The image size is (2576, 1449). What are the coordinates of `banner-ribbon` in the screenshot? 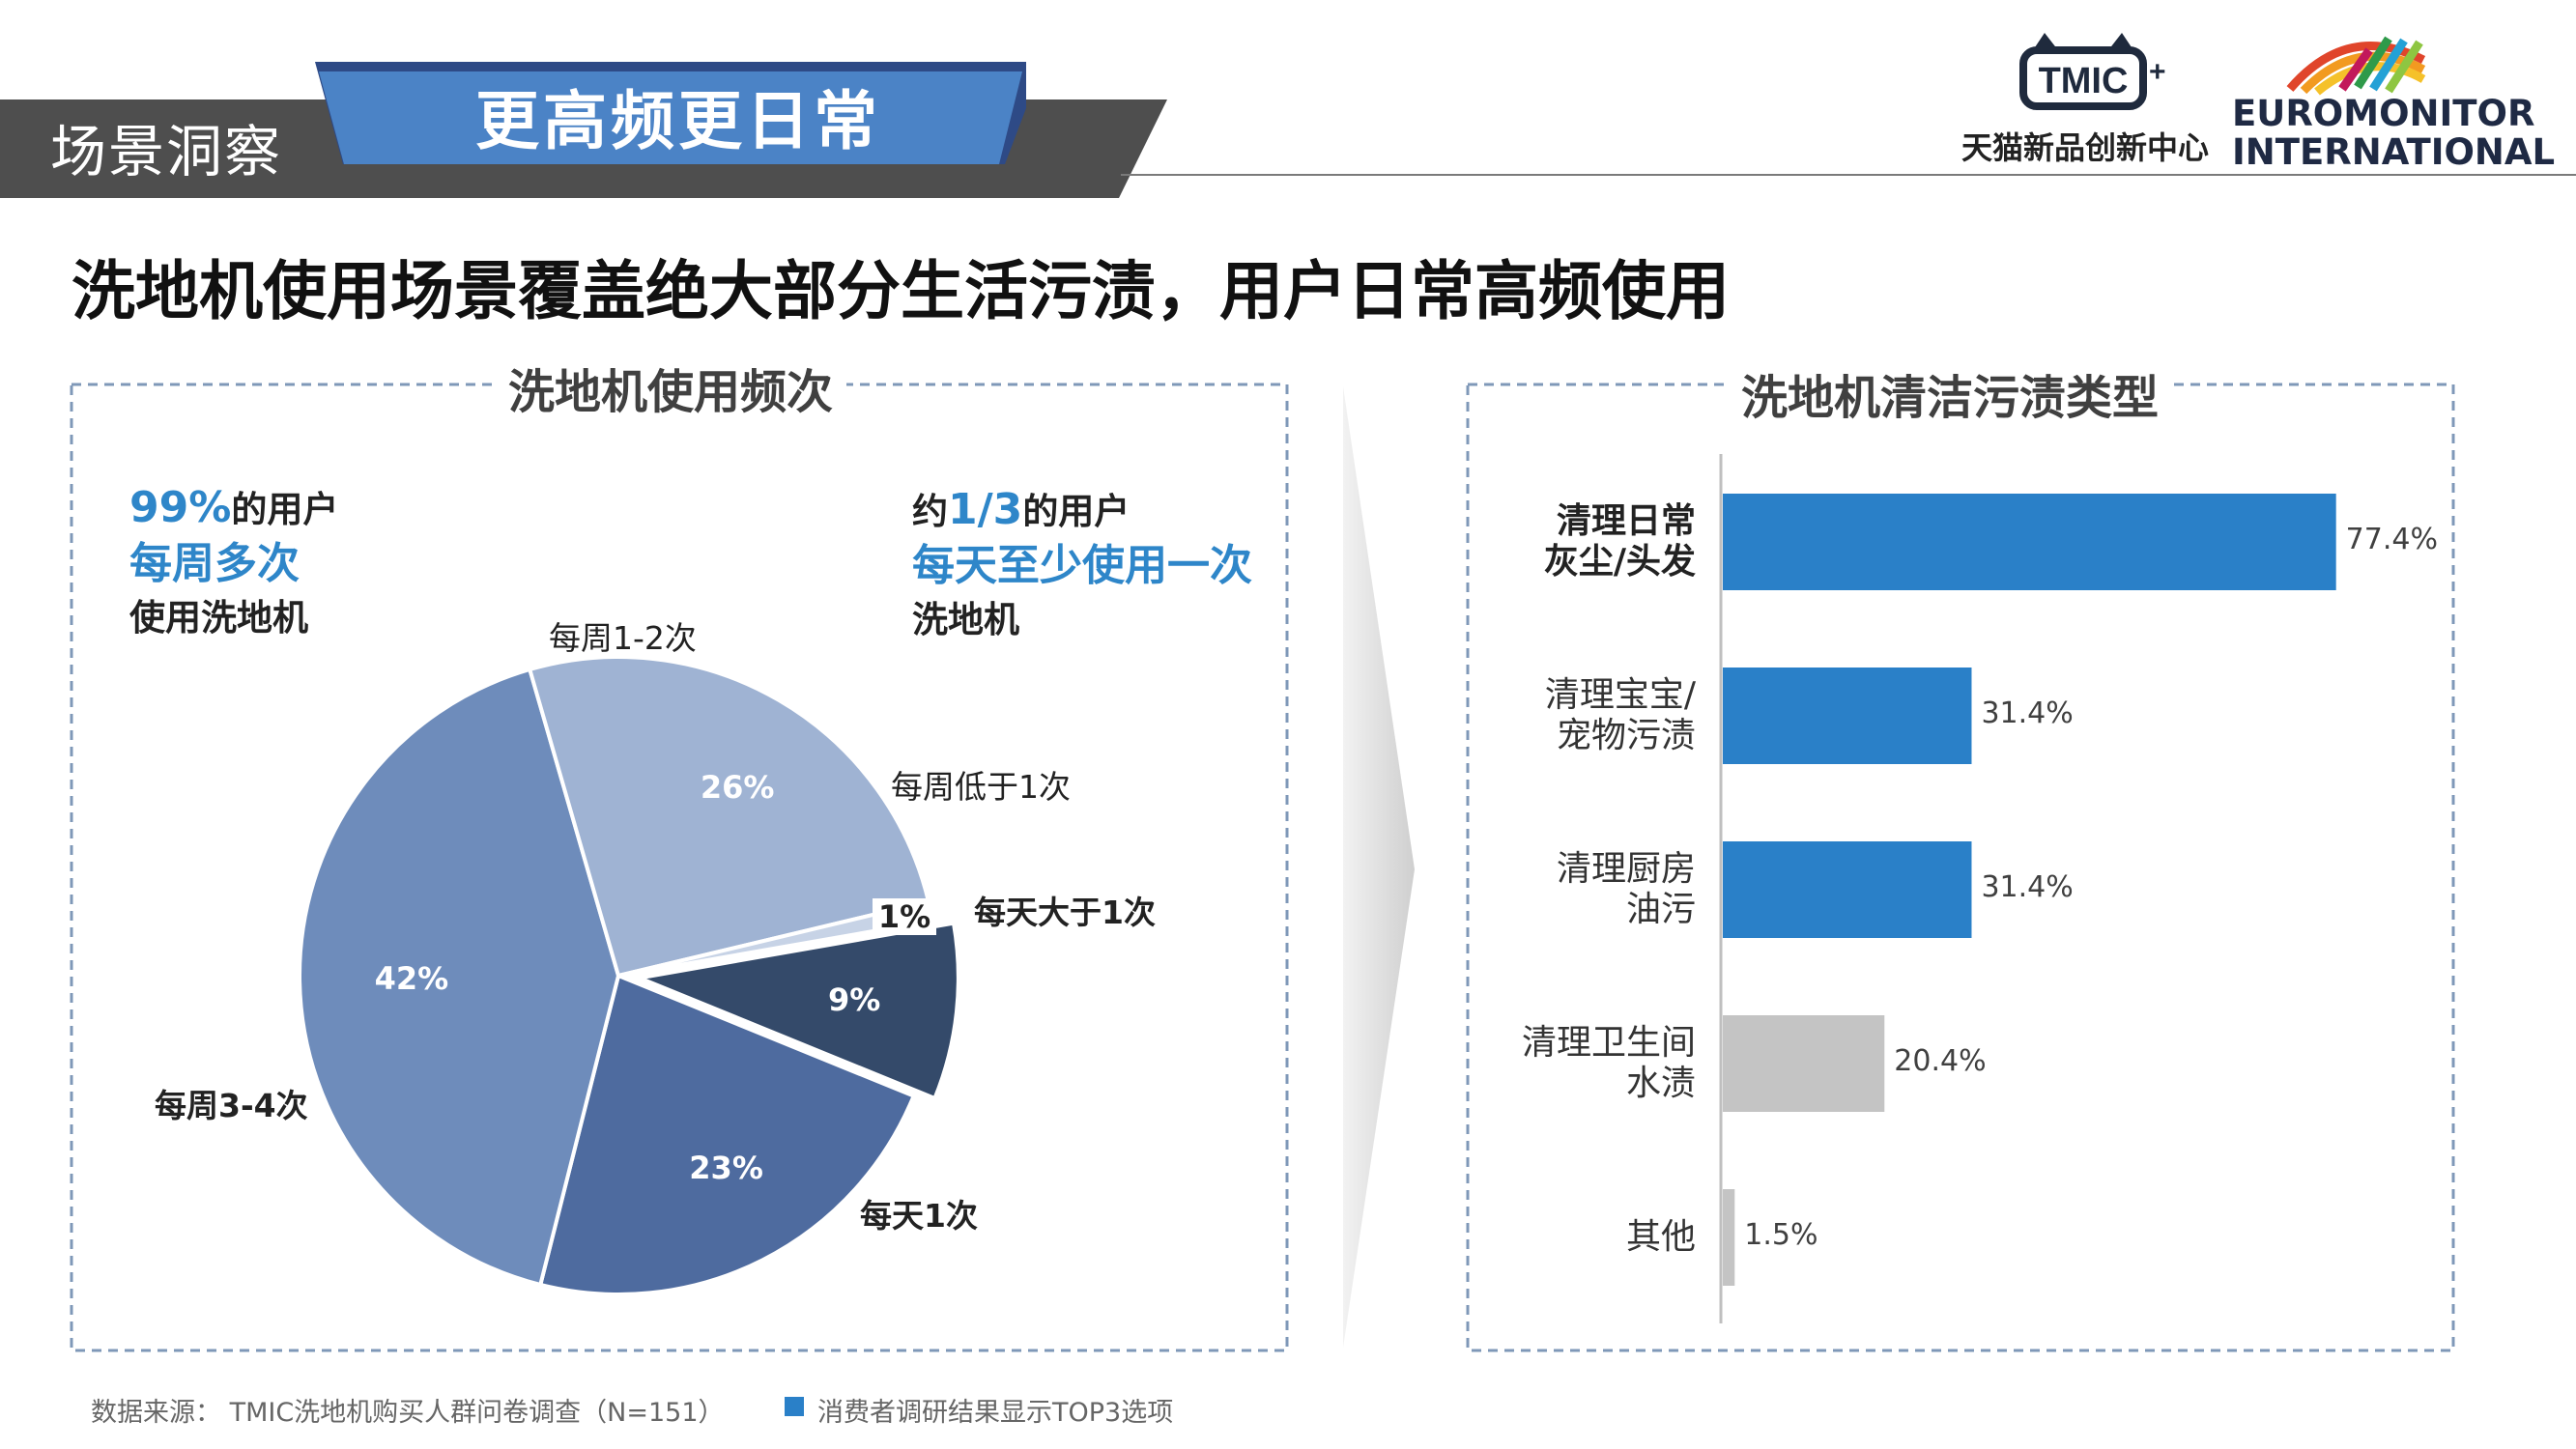 It's located at (671, 117).